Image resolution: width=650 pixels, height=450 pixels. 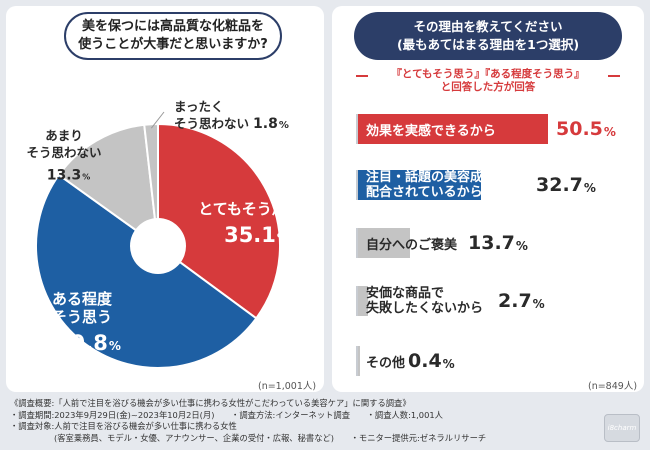 I want to click on bar-value-4: 0.4%, so click(x=431, y=361).